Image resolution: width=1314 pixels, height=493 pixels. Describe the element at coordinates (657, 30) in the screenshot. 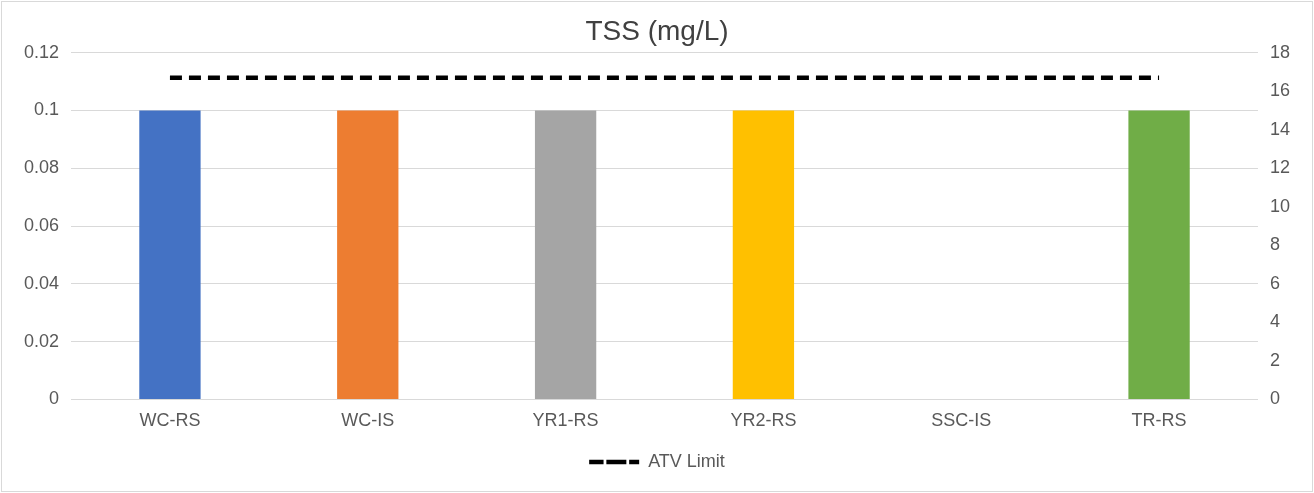

I see `chart-title: TSS (mg/L)` at that location.